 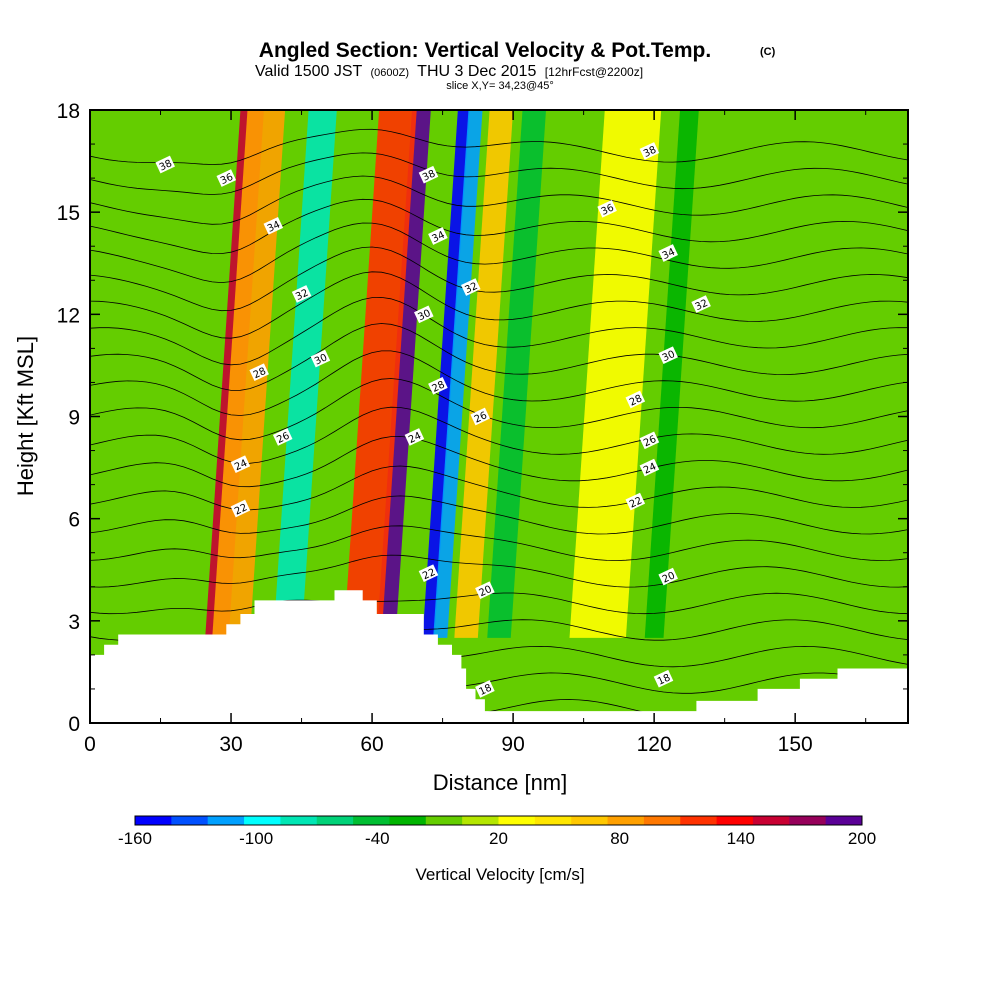 What do you see at coordinates (68, 213) in the screenshot?
I see `y-tick-label: 15` at bounding box center [68, 213].